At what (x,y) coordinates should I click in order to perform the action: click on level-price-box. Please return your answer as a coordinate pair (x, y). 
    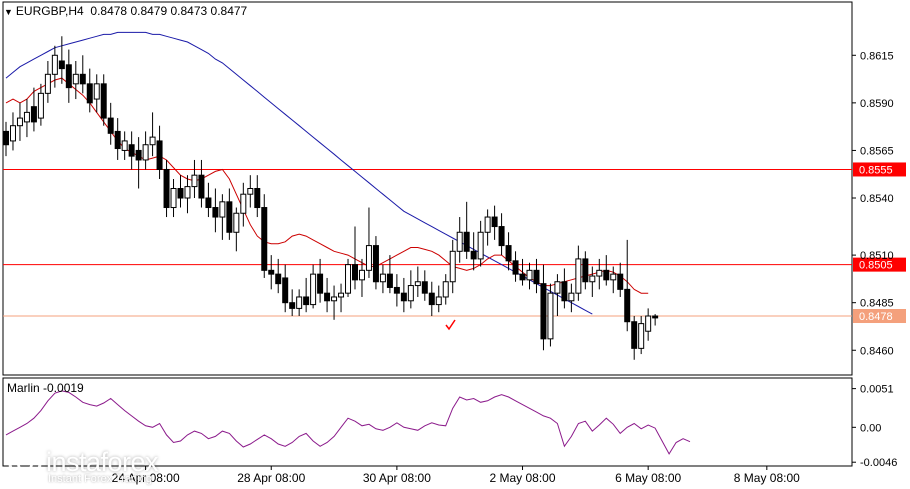
    Looking at the image, I should click on (879, 169).